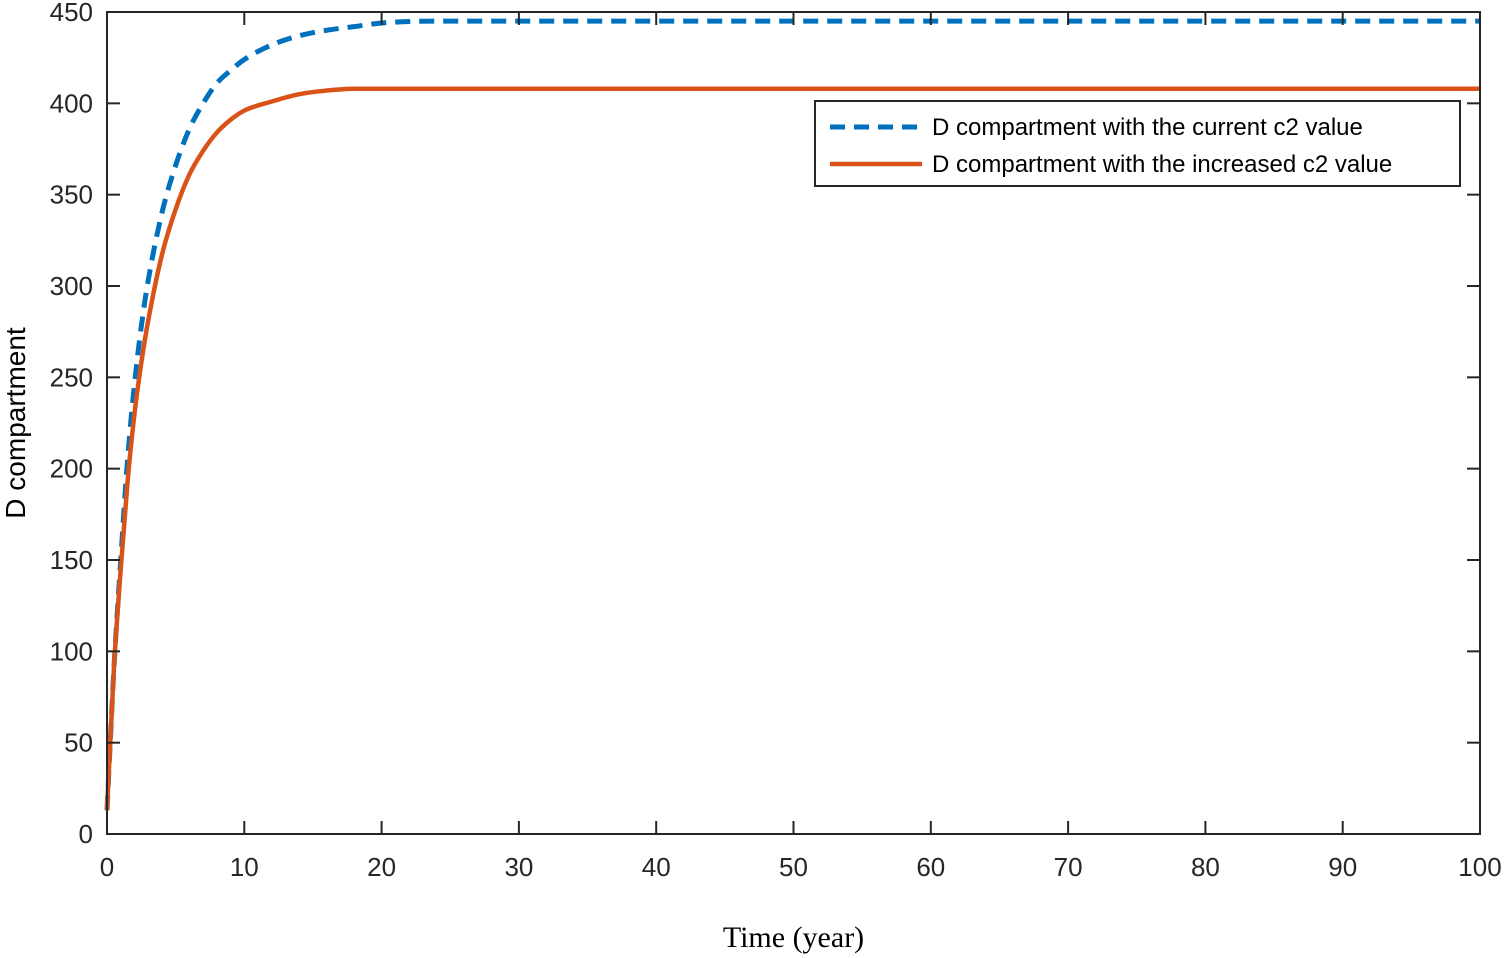 This screenshot has height=958, width=1506. What do you see at coordinates (71, 377) in the screenshot?
I see `y-tick-label: 250` at bounding box center [71, 377].